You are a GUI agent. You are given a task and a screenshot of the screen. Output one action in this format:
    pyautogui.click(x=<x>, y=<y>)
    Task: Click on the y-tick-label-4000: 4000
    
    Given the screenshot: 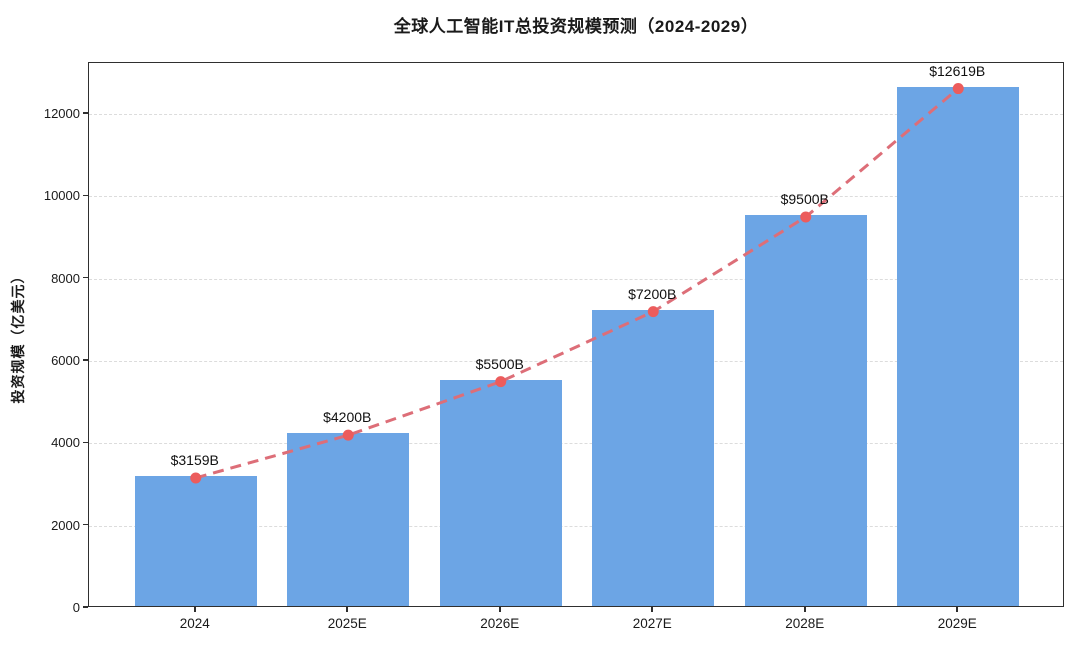 What is the action you would take?
    pyautogui.click(x=65, y=443)
    